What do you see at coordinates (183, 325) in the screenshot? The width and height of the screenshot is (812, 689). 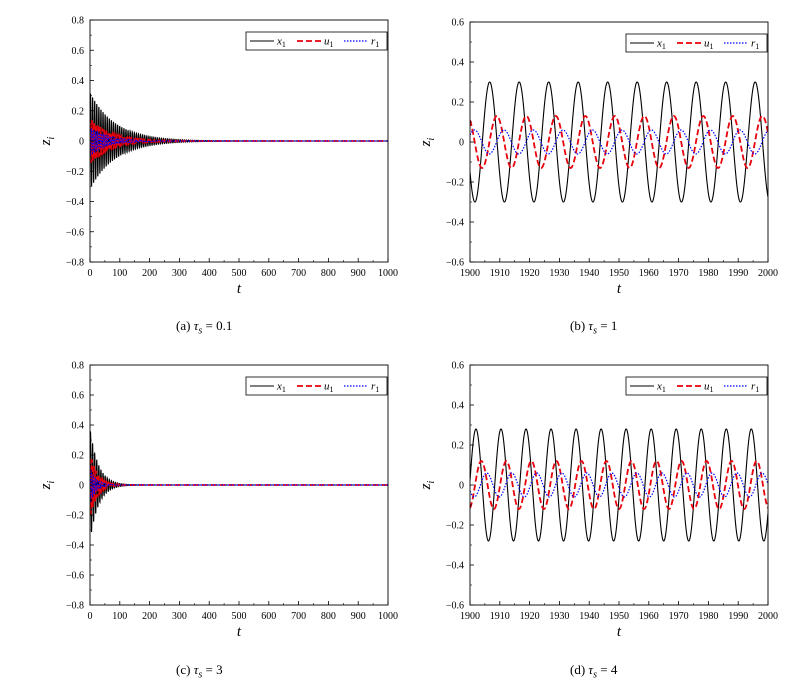 I see `caption-label: (a)` at bounding box center [183, 325].